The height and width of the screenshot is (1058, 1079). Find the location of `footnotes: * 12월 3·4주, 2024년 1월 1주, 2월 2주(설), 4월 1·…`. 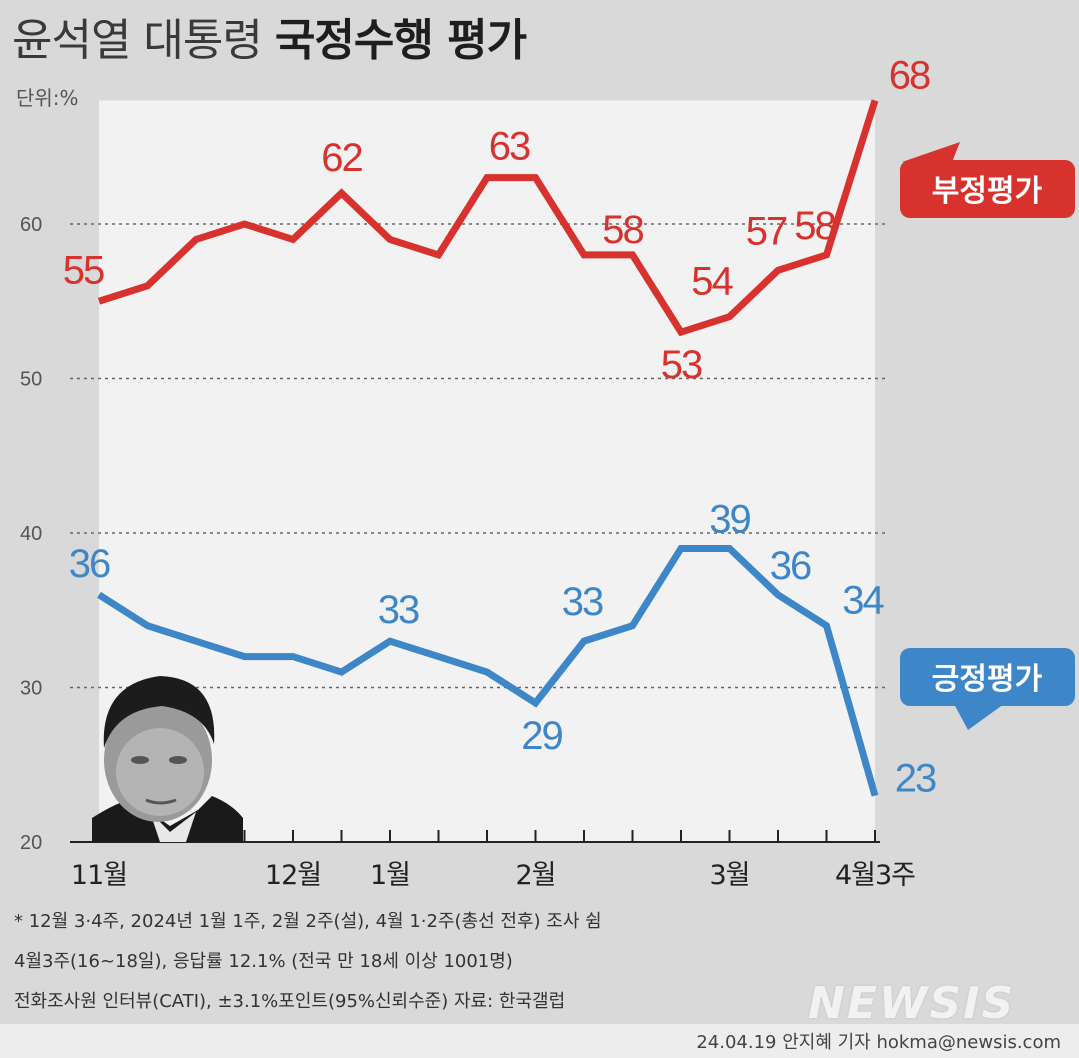

footnotes: * 12월 3·4주, 2024년 1월 1주, 2월 2주(설), 4월 1·… is located at coordinates (308, 962).